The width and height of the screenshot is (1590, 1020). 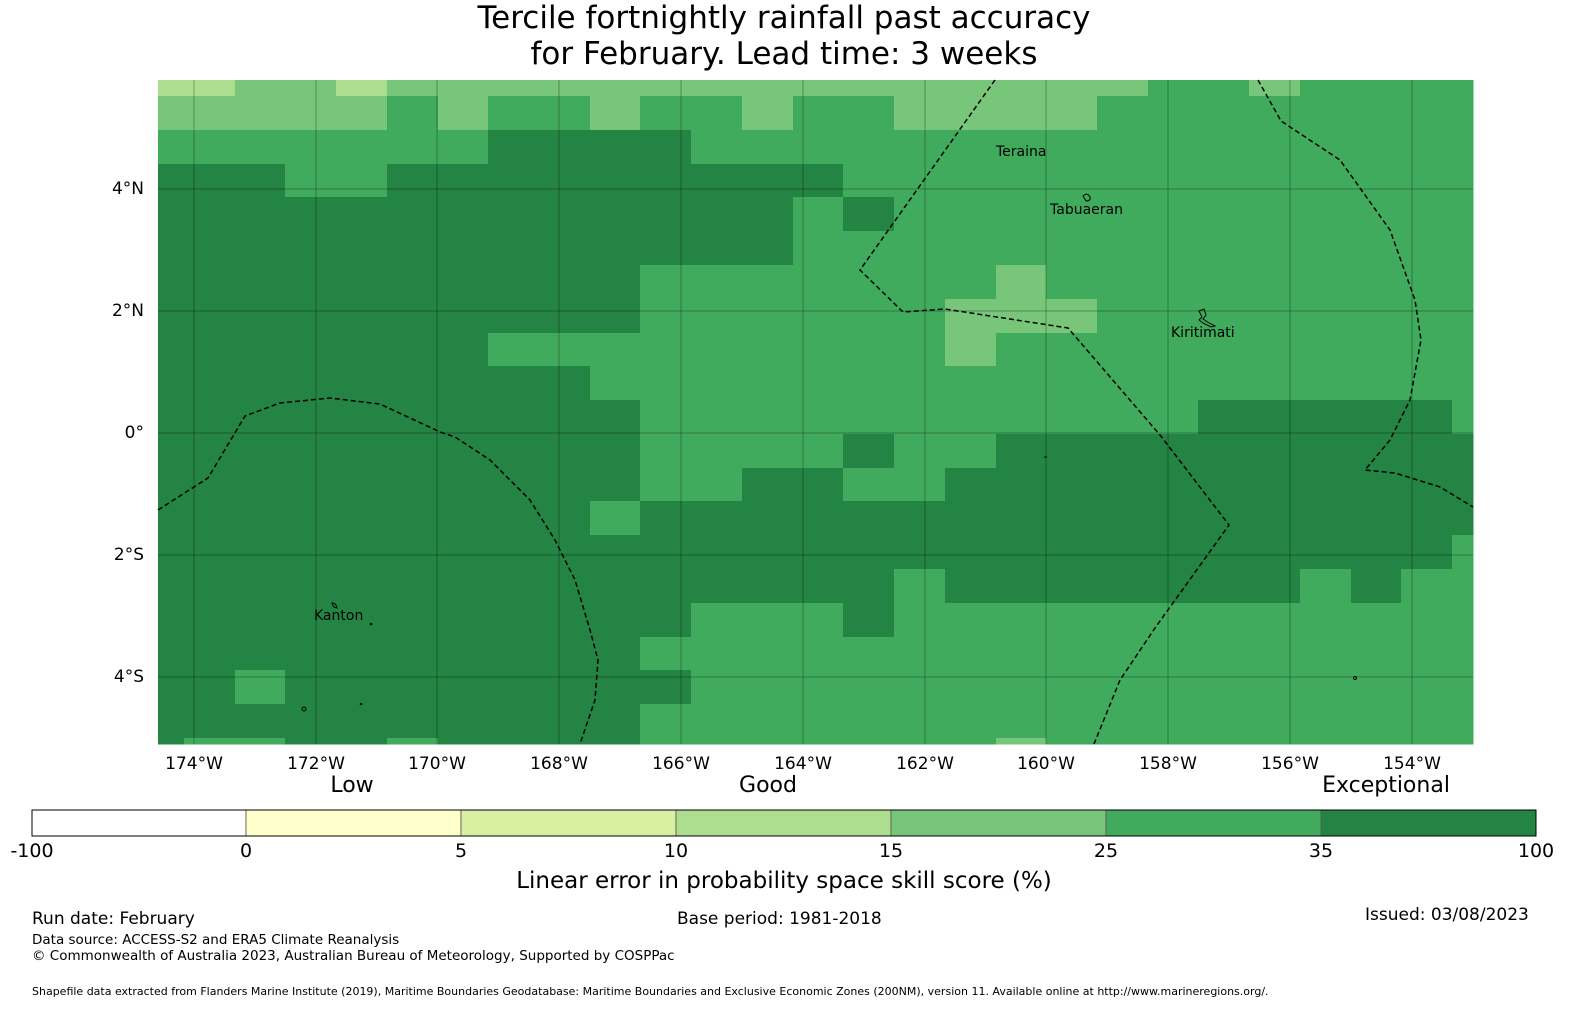 What do you see at coordinates (1290, 764) in the screenshot?
I see `lon-label: 156°W` at bounding box center [1290, 764].